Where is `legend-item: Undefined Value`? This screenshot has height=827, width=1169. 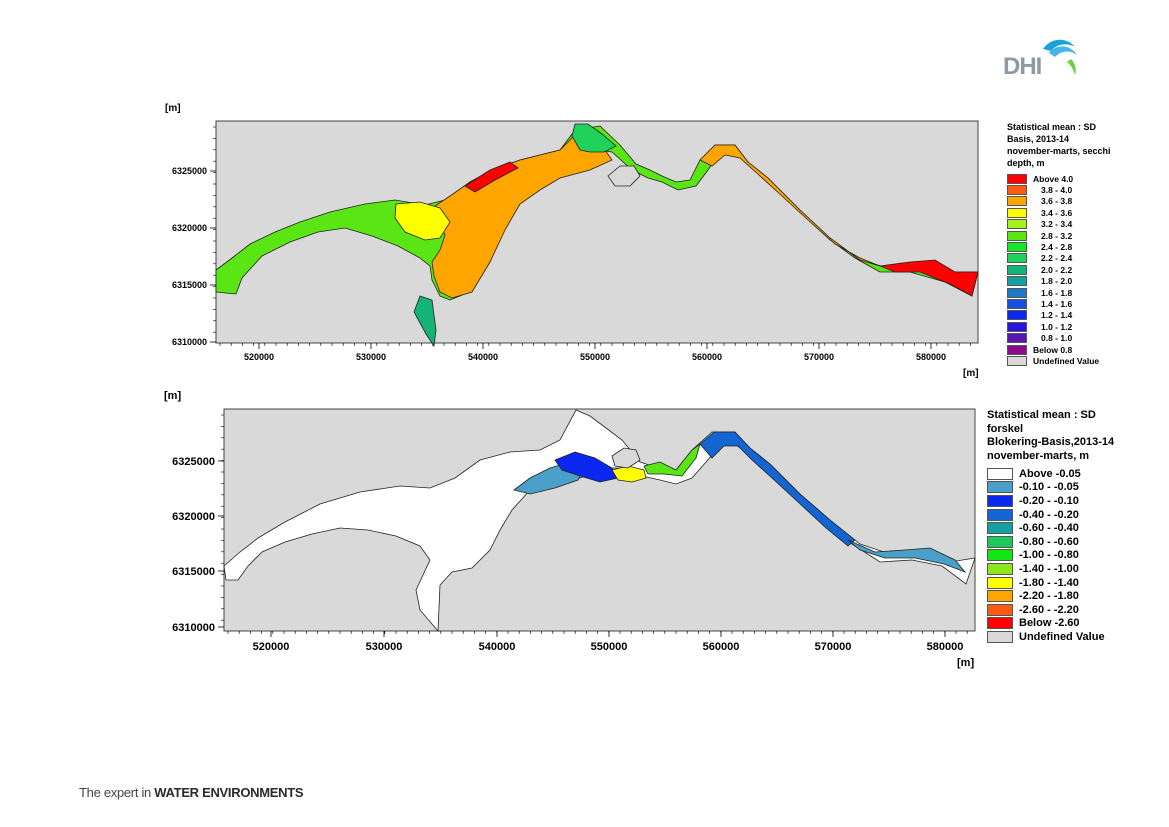
legend-item: Undefined Value is located at coordinates (1077, 360).